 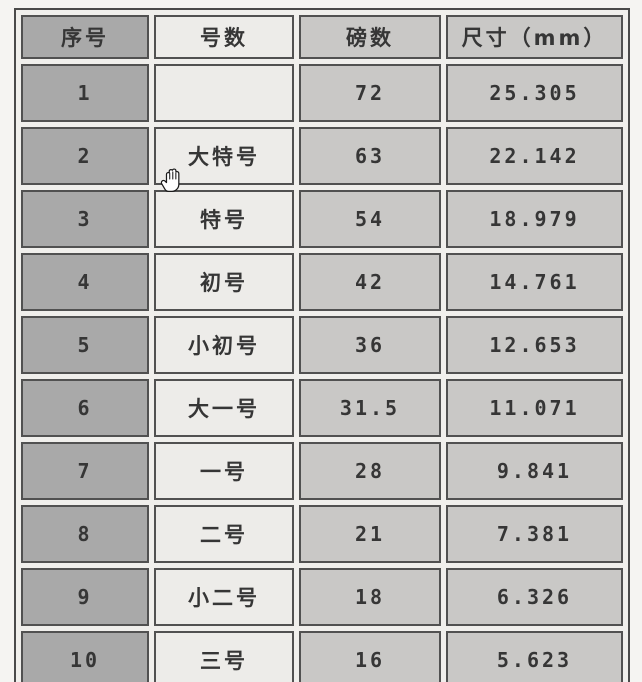 What do you see at coordinates (370, 656) in the screenshot?
I see `cell-points: 16` at bounding box center [370, 656].